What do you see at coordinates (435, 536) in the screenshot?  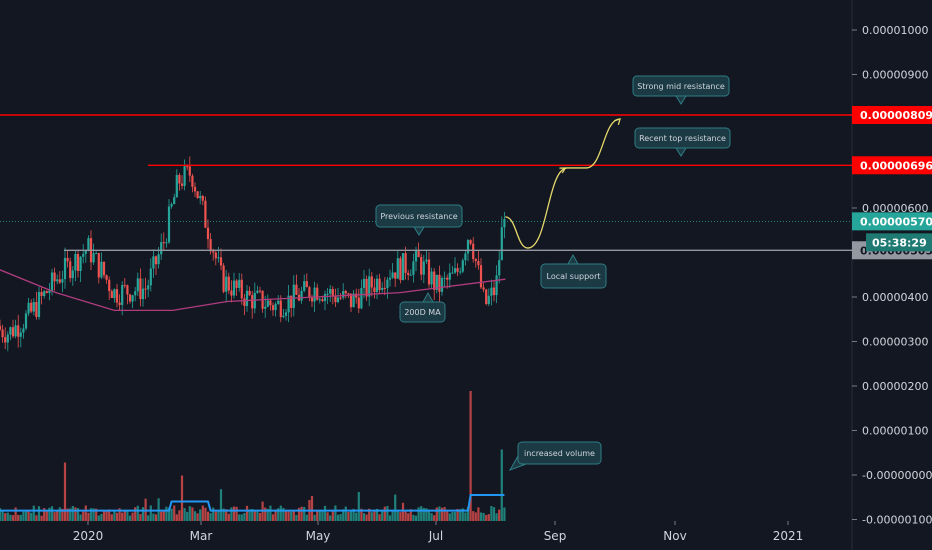 I see `date-tick-label: Jul` at bounding box center [435, 536].